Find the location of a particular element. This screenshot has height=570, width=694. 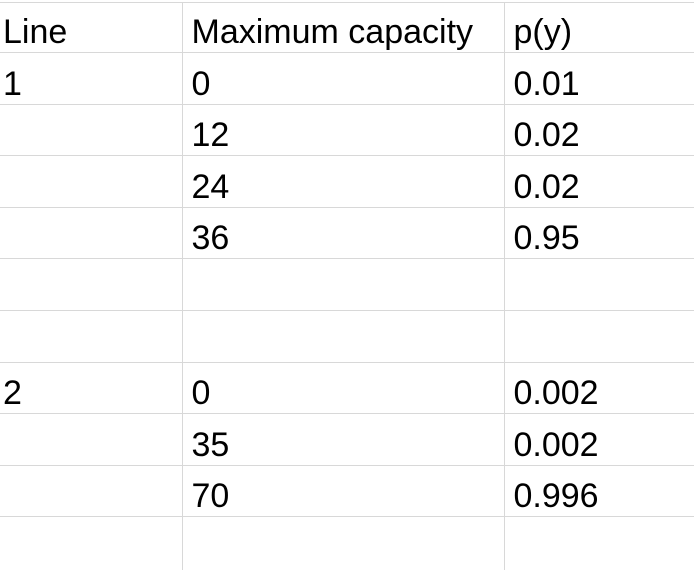

table-row-header: Line Maximum capacity p(y) is located at coordinates (347, 27).